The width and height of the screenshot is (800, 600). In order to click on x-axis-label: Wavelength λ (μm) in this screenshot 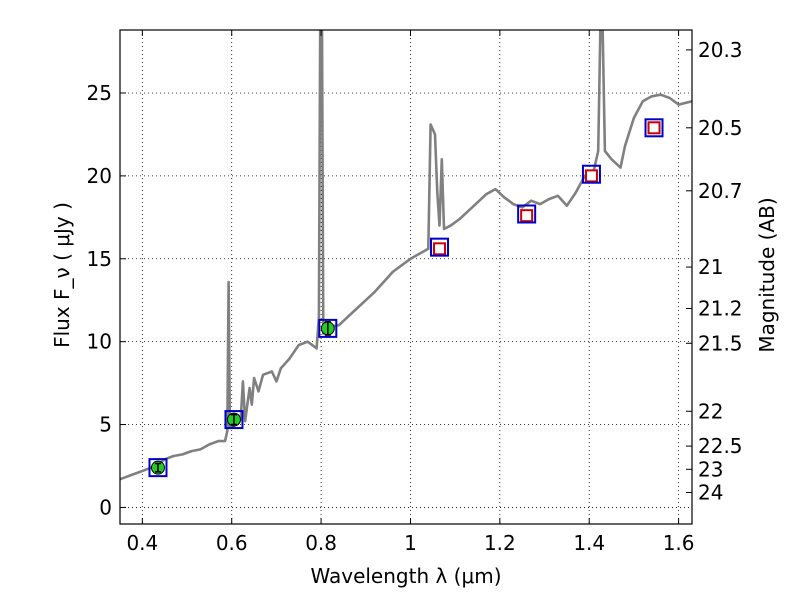, I will do `click(405, 576)`.